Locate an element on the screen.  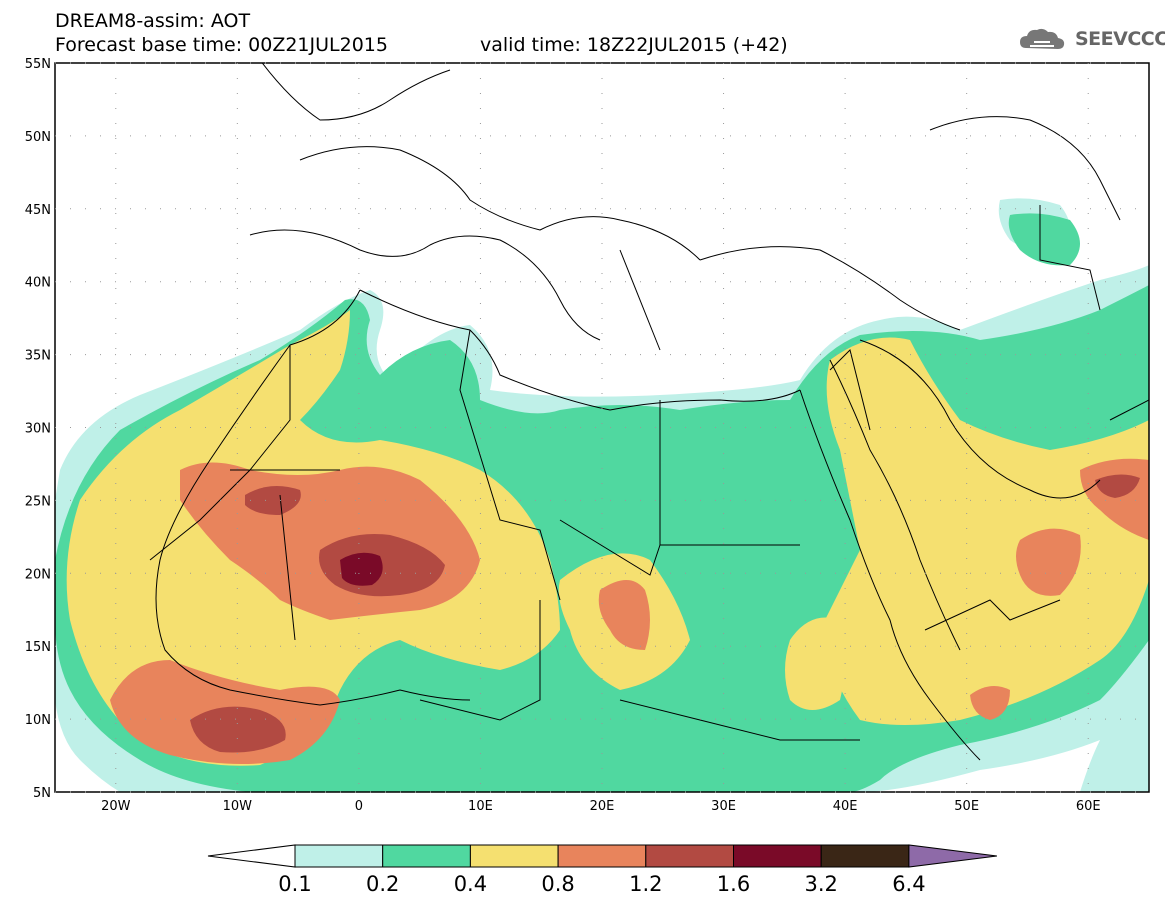
colorbar-label: 6.4 is located at coordinates (909, 884).